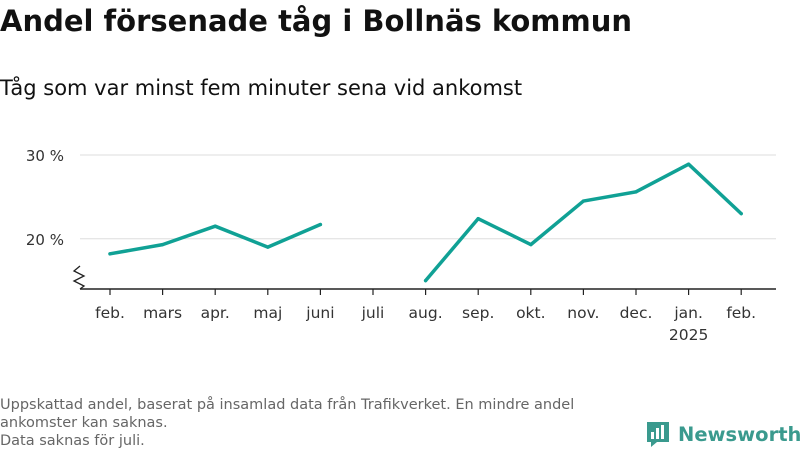 The image size is (800, 450). What do you see at coordinates (162, 313) in the screenshot?
I see `x-tick-label: mars` at bounding box center [162, 313].